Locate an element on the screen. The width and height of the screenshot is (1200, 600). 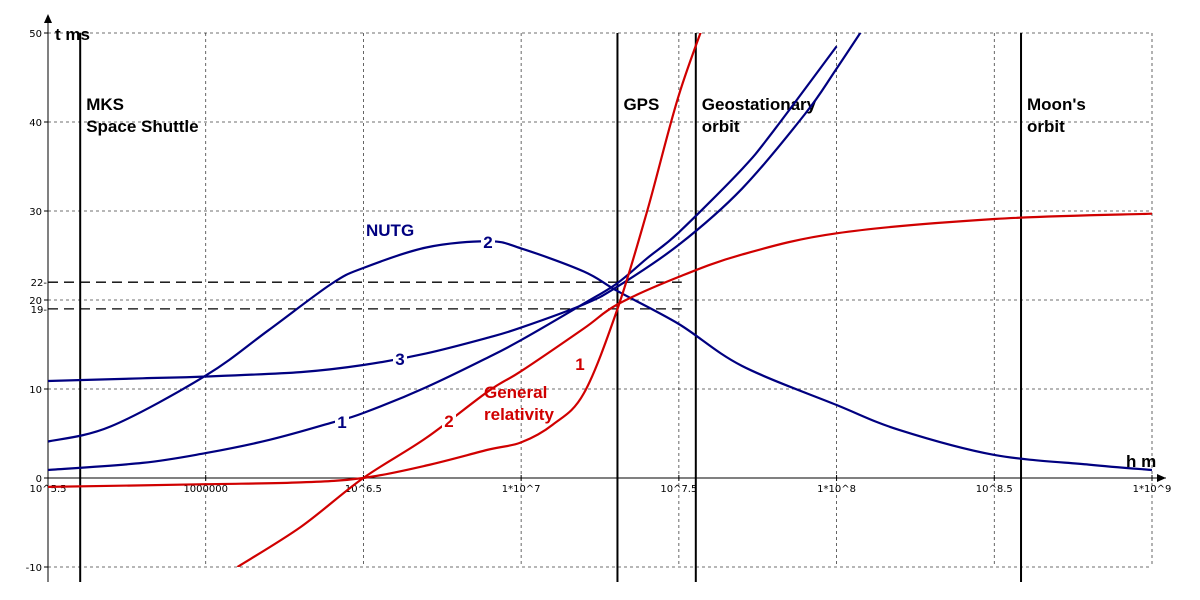
x-tick-label: 1000000 is located at coordinates (205, 489).